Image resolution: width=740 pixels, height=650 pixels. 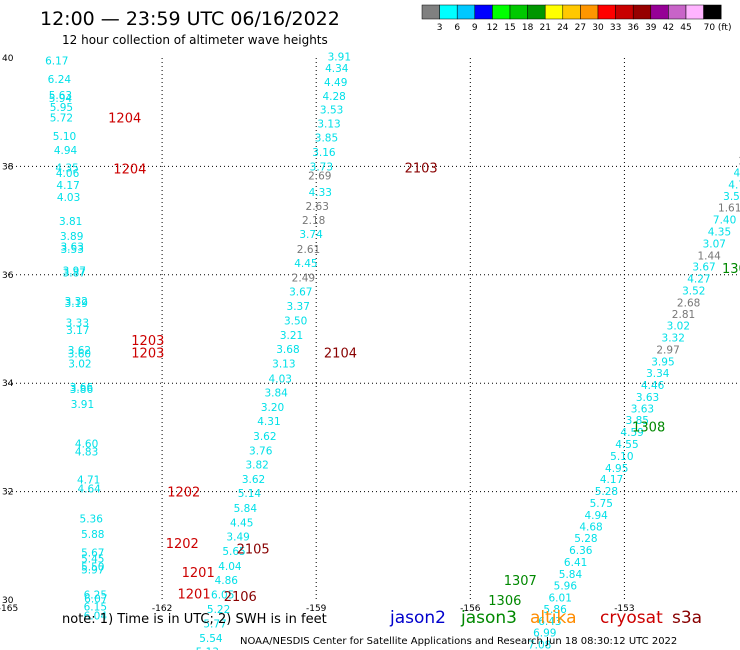 What do you see at coordinates (222, 596) in the screenshot?
I see `wave-height-point: 6.05` at bounding box center [222, 596].